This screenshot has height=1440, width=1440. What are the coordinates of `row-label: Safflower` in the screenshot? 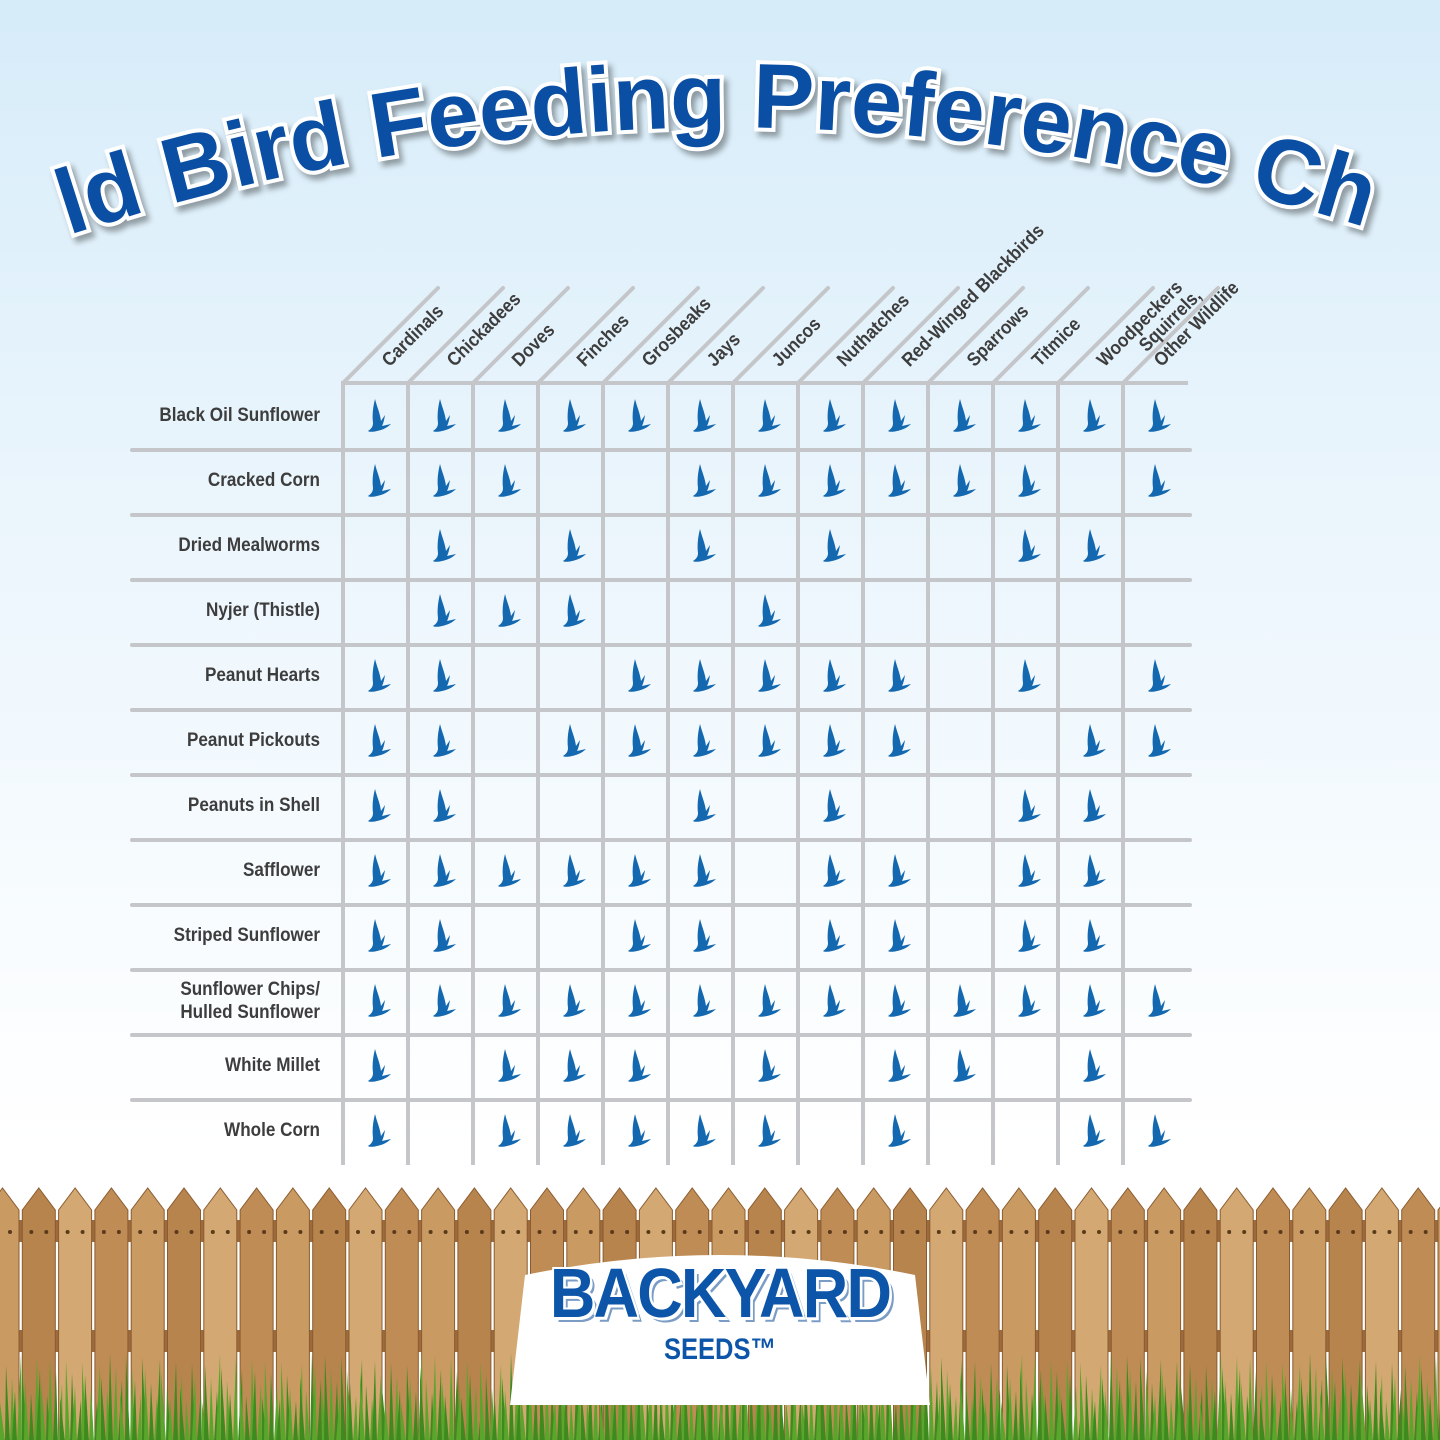 It's located at (281, 870).